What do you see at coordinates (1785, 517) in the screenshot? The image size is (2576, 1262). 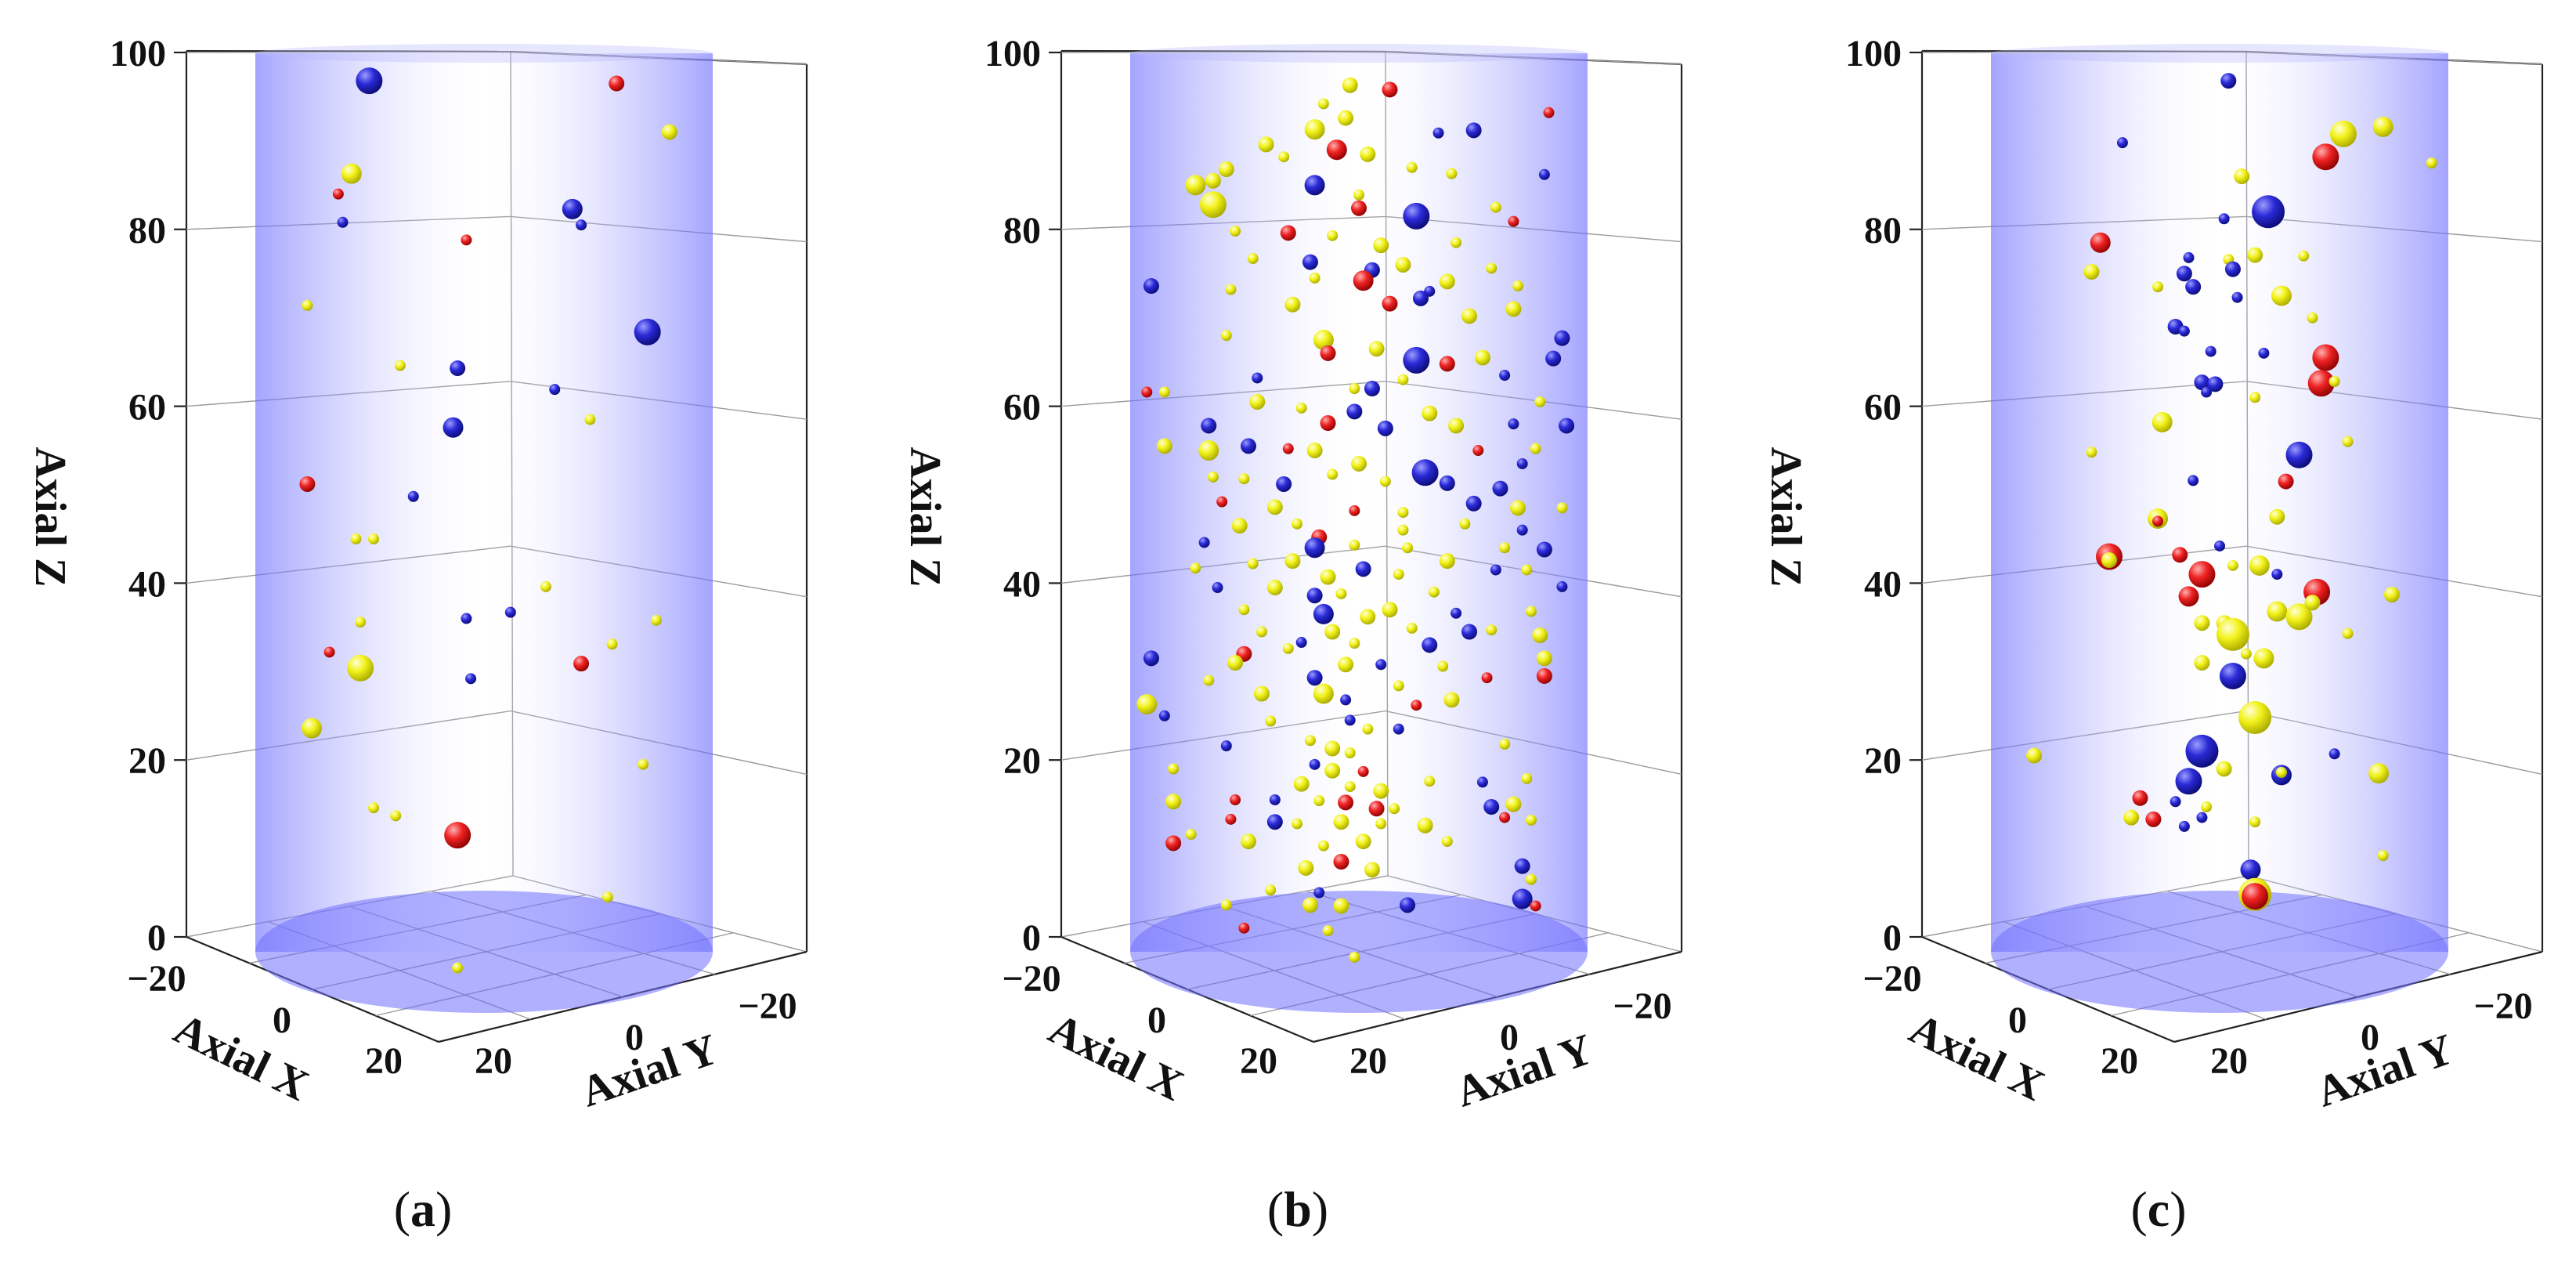 I see `z-axis-label: Axial Z` at bounding box center [1785, 517].